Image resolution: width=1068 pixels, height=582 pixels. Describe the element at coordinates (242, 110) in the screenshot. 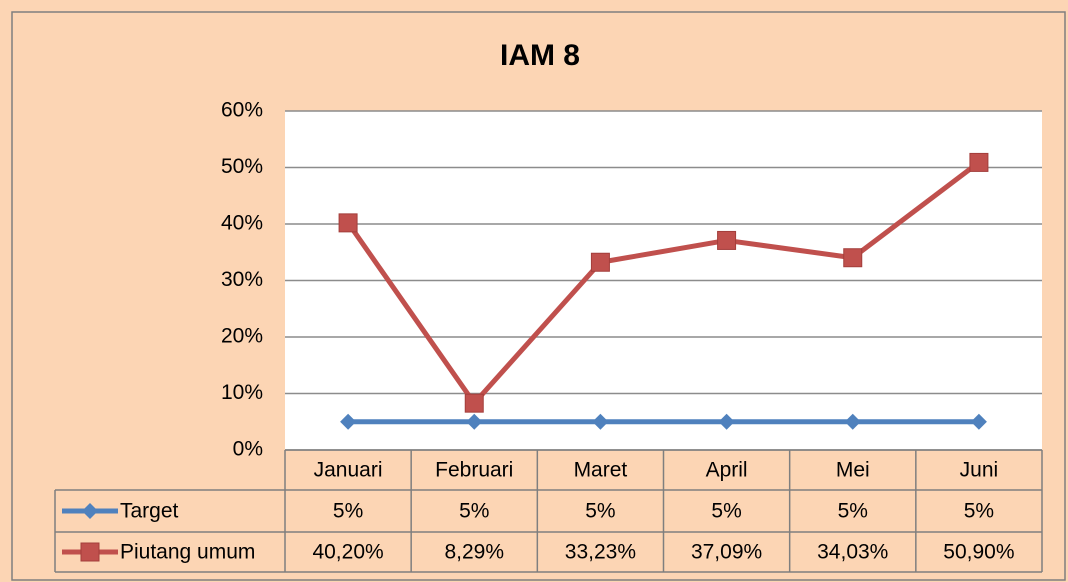

I see `y-tick-label: 60%` at that location.